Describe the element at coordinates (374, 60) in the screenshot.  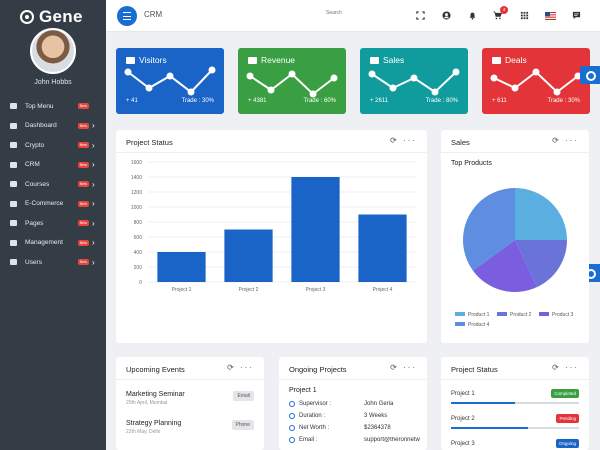
I see `sales-icon` at that location.